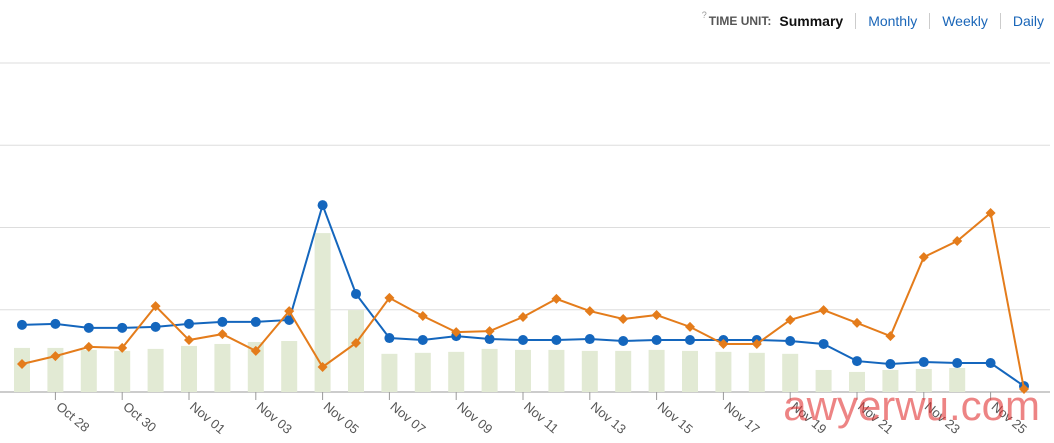  Describe the element at coordinates (811, 21) in the screenshot. I see `current-unit: Summary` at that location.